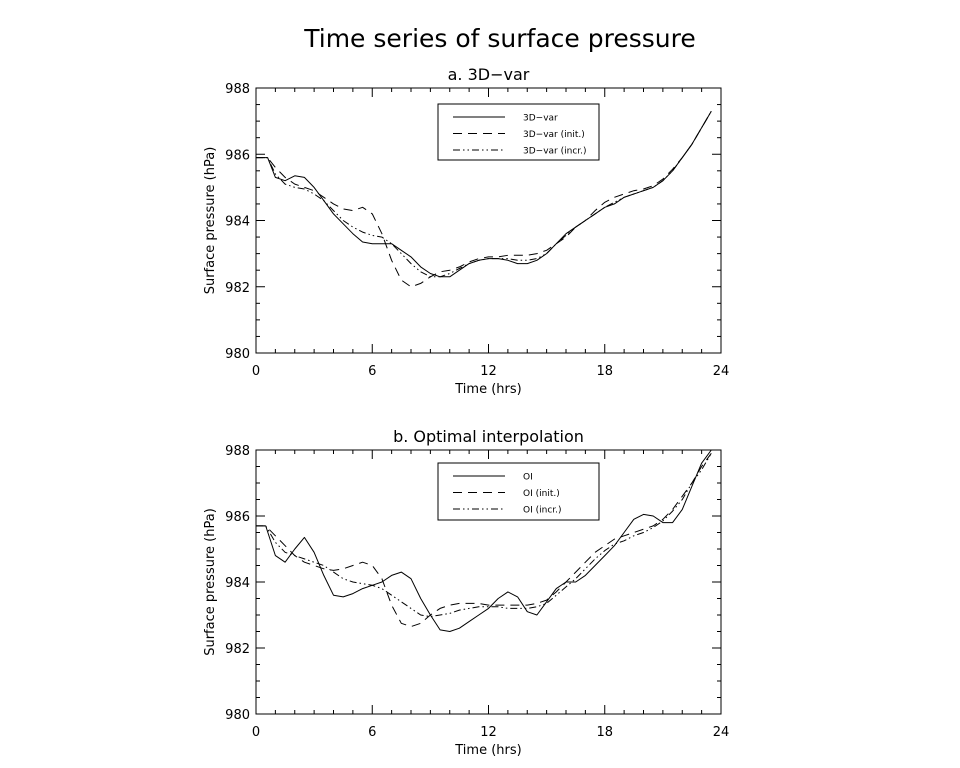 The height and width of the screenshot is (768, 960). Describe the element at coordinates (488, 436) in the screenshot. I see `panel-title: b. Optimal interpolation` at that location.